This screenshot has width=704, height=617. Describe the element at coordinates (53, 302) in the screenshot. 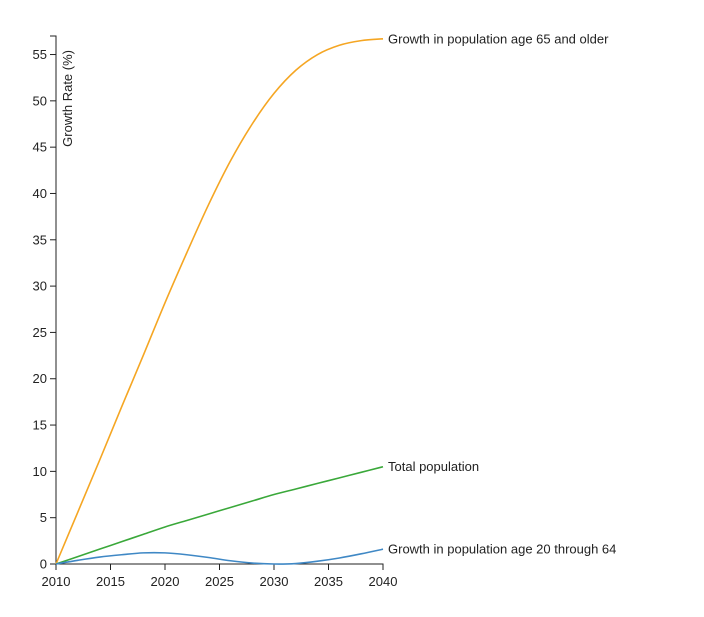

I see `y-axis` at that location.